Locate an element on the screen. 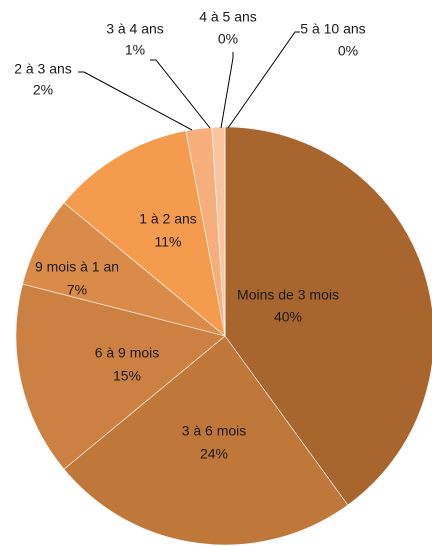  slice-label: 3 à 6 mois is located at coordinates (214, 431).